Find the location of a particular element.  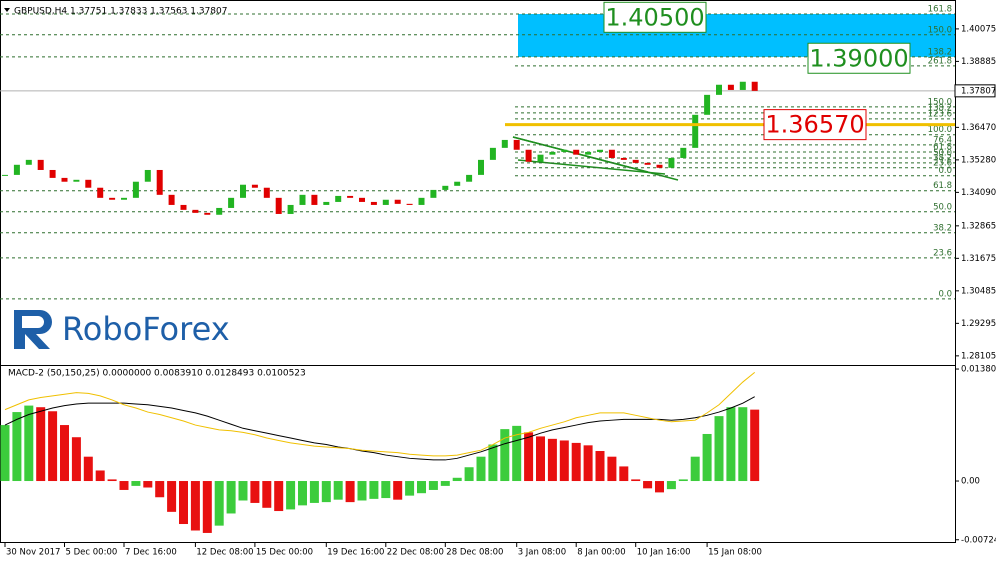

logo-text: RoboForex is located at coordinates (146, 329).